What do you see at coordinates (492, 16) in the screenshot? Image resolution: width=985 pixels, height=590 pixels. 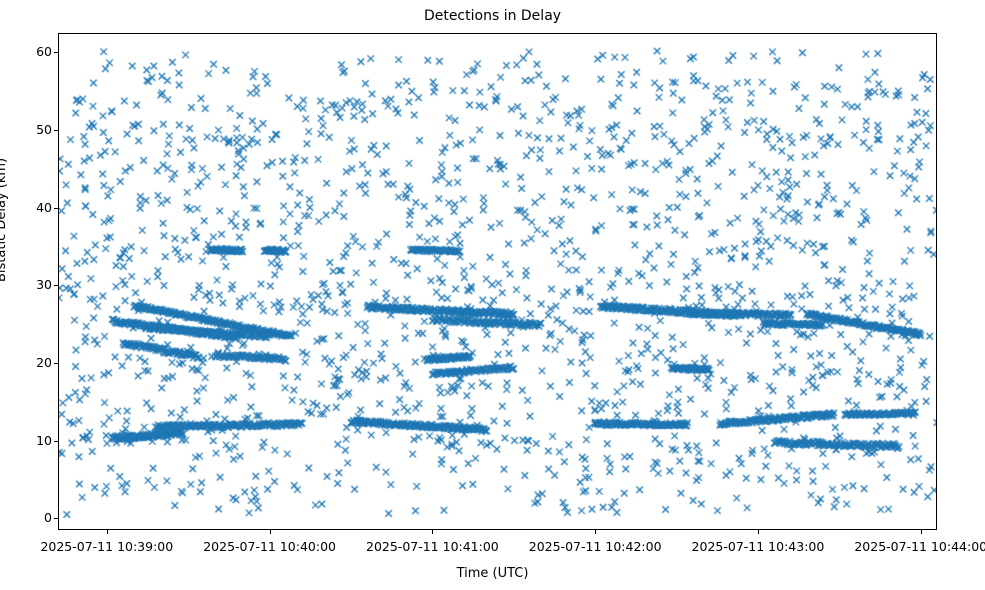 I see `chart-title: Detections in Delay` at bounding box center [492, 16].